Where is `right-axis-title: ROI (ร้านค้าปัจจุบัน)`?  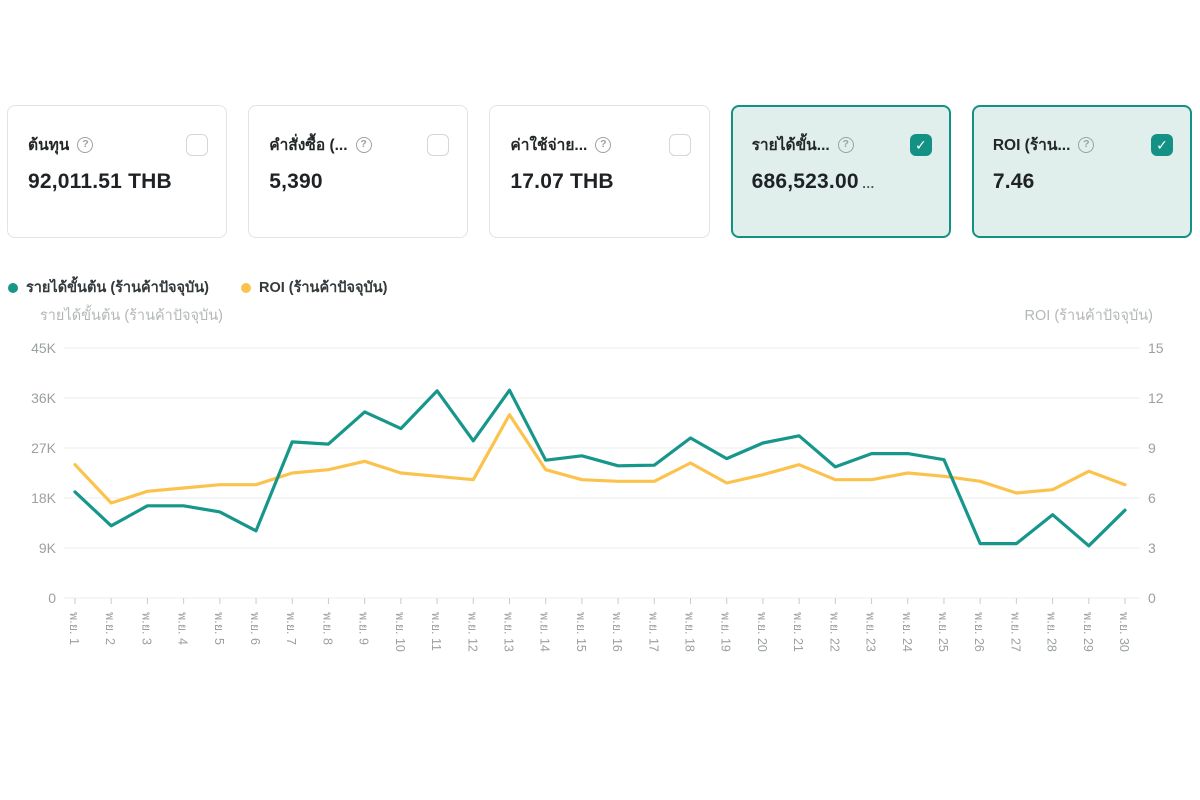
right-axis-title: ROI (ร้านค้าปัจจุบัน) is located at coordinates (1088, 316).